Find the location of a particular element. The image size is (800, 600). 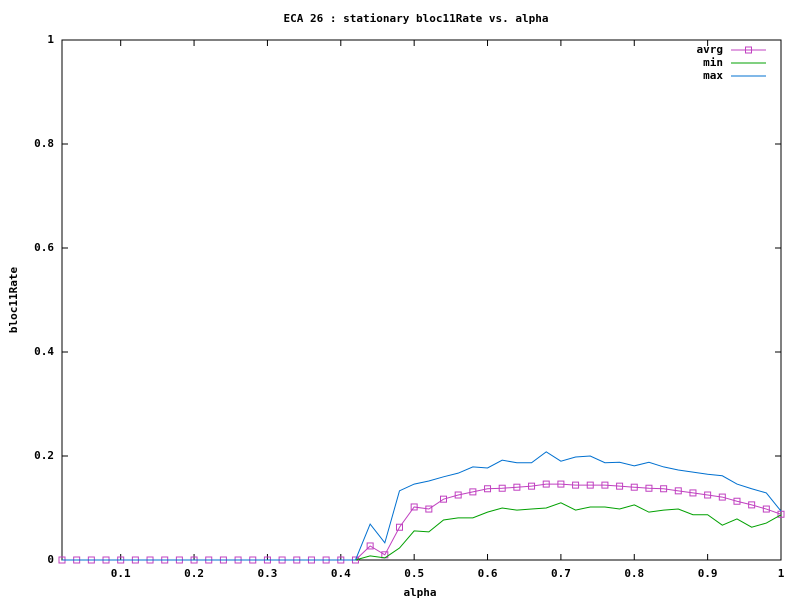

y-tick-label: 0.4 is located at coordinates (44, 351).